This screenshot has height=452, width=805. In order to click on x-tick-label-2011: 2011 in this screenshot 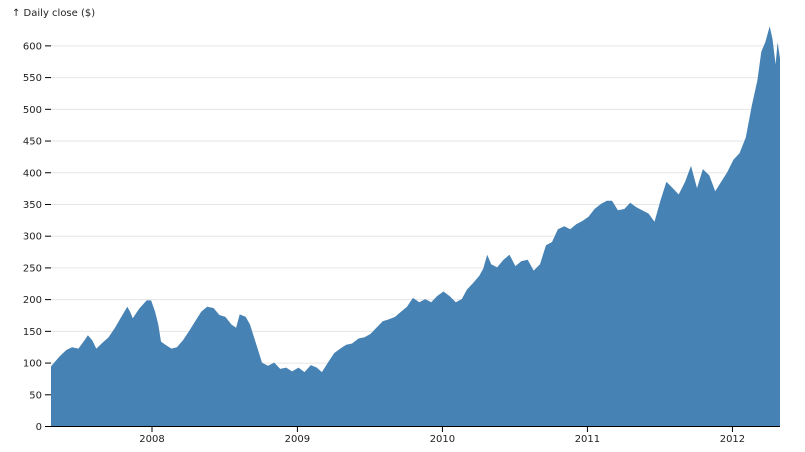, I will do `click(587, 439)`.